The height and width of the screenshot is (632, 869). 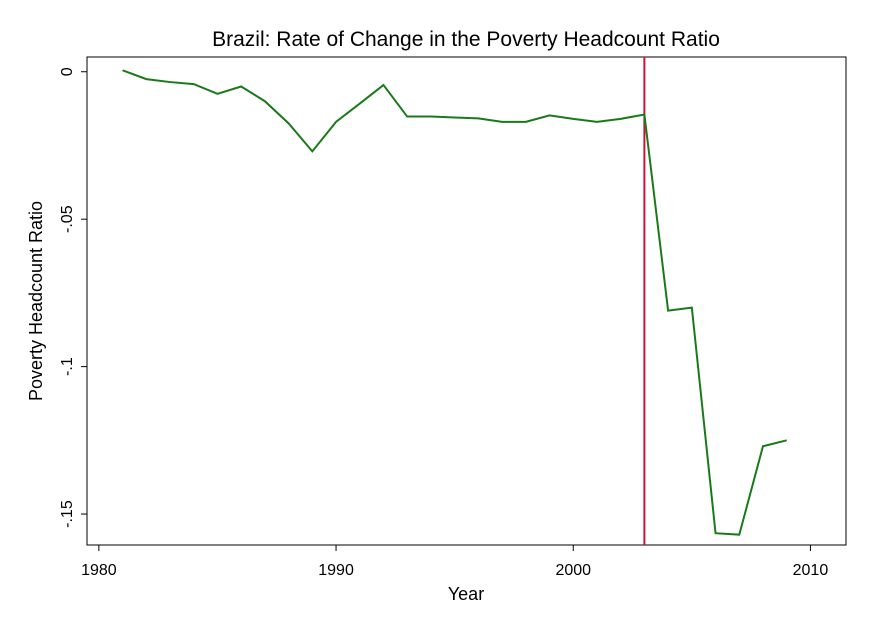 I want to click on y-axis-label: Poverty Headcount Ratio, so click(x=36, y=301).